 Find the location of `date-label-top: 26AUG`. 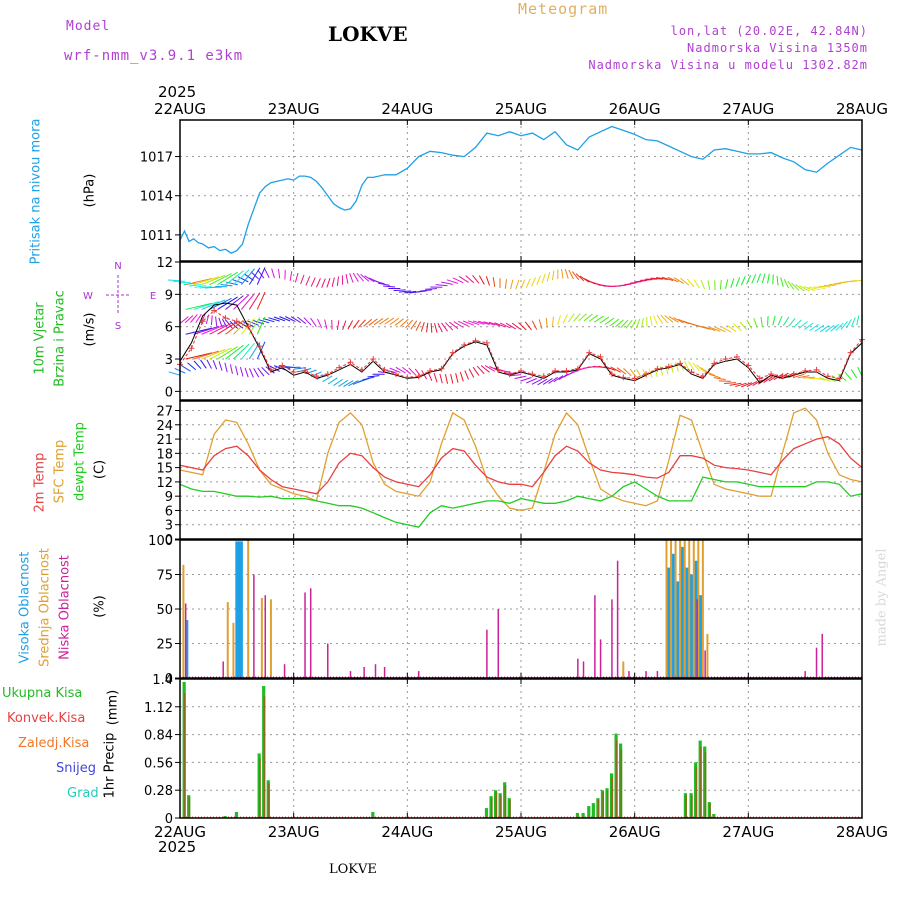

date-label-top: 26AUG is located at coordinates (635, 109).